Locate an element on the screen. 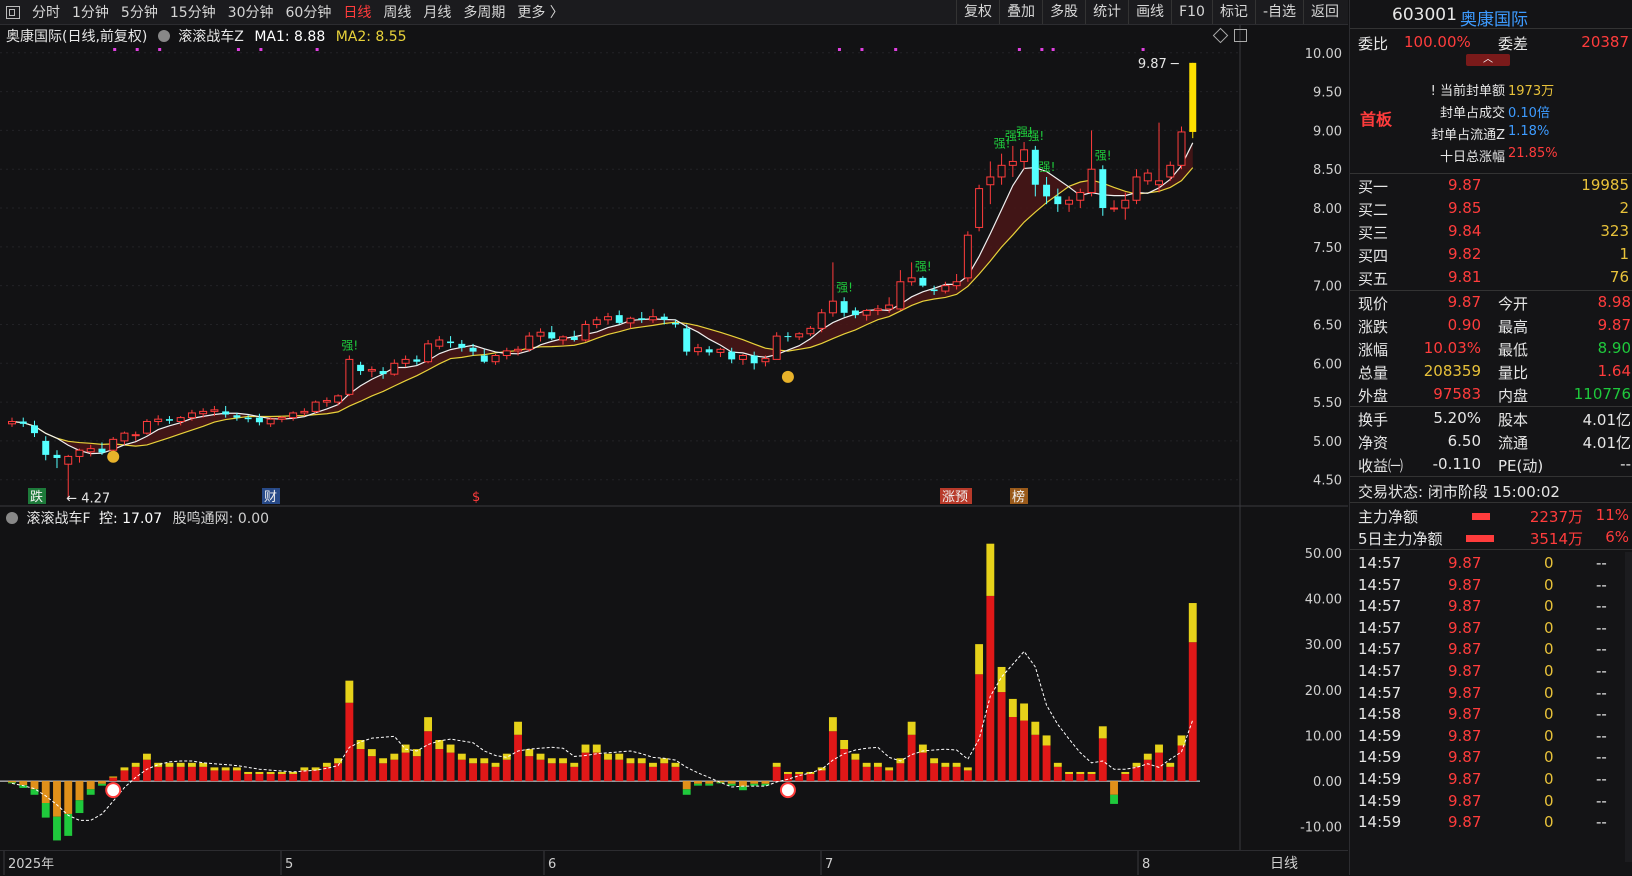 The width and height of the screenshot is (1632, 876). period-tab-3: 15分钟 is located at coordinates (192, 13).